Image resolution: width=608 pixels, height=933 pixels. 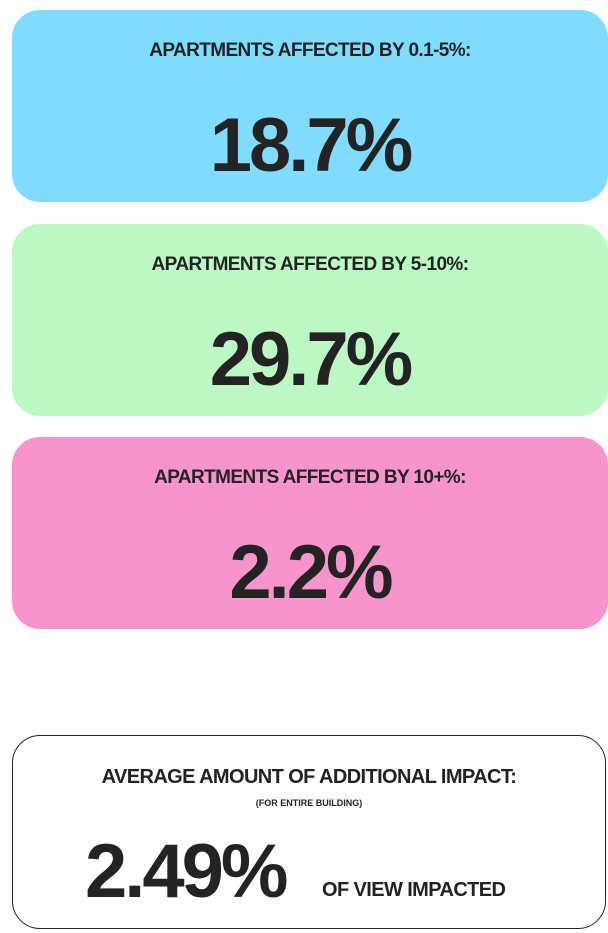 I want to click on summary-unit: OF VIEW IMPACTED, so click(x=414, y=890).